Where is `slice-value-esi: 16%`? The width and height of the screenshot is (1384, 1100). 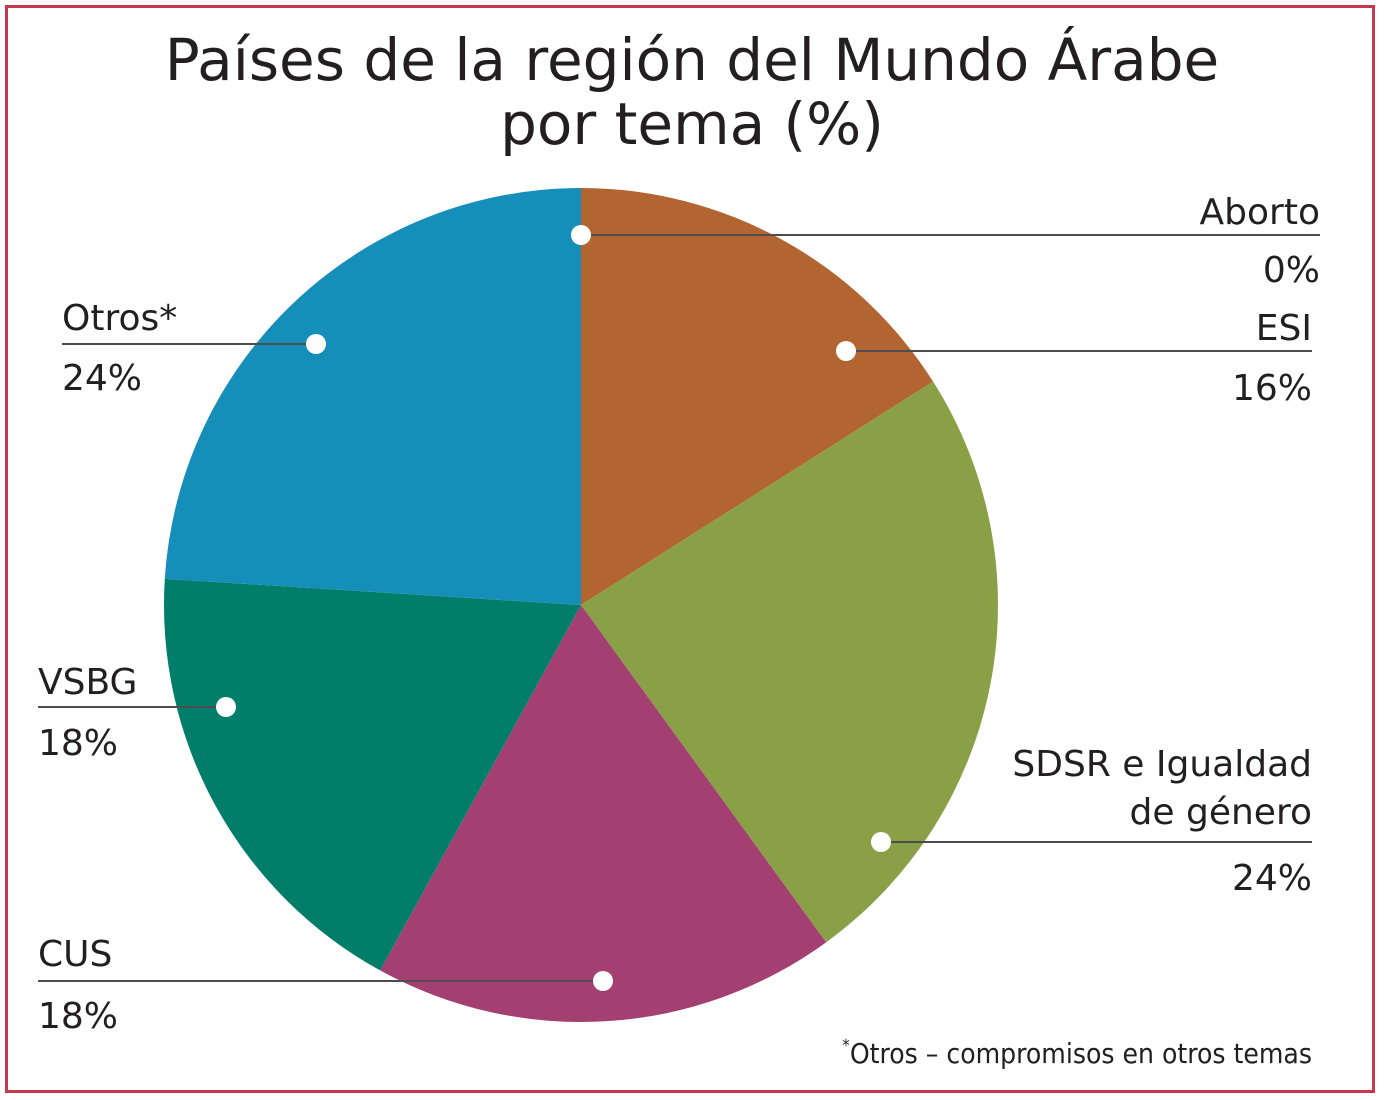 slice-value-esi: 16% is located at coordinates (1272, 388).